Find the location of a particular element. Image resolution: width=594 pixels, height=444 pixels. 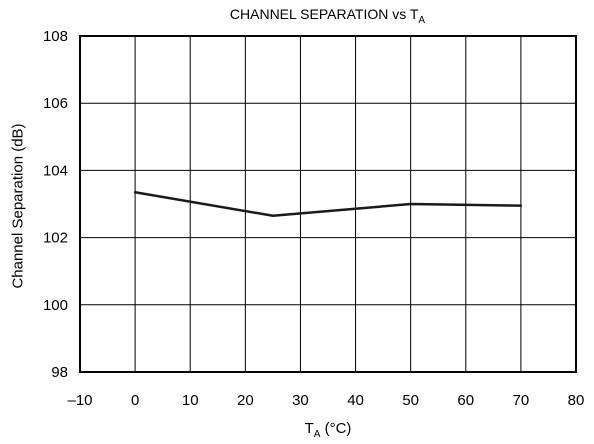

x-tick-label: 50 is located at coordinates (410, 400).